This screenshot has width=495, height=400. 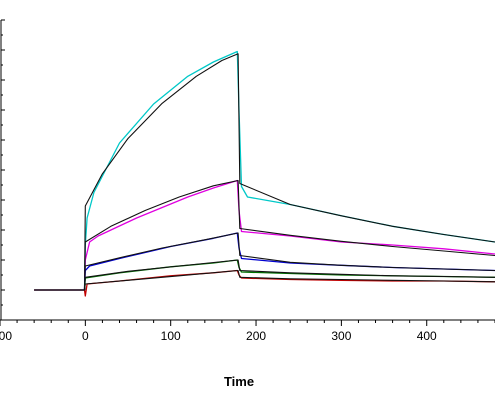 What do you see at coordinates (427, 336) in the screenshot?
I see `x-tick-label: 400` at bounding box center [427, 336].